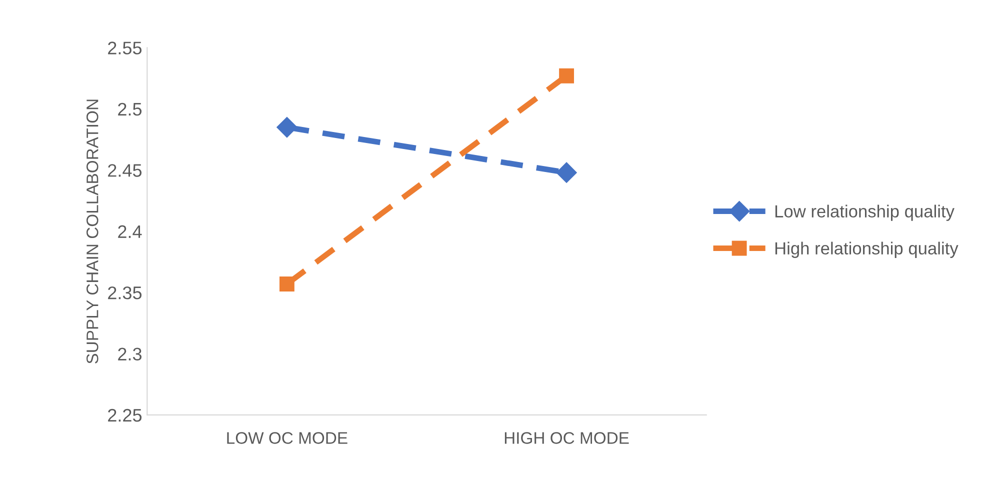  I want to click on y-tick-label: 2.4, so click(130, 231).